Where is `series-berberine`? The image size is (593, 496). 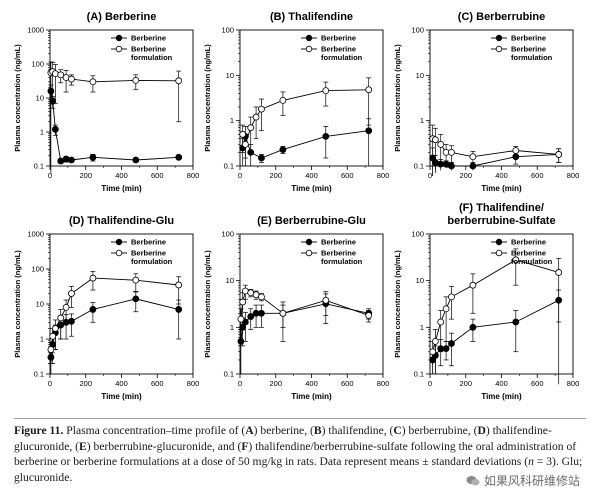
series-berberine is located at coordinates (305, 333).